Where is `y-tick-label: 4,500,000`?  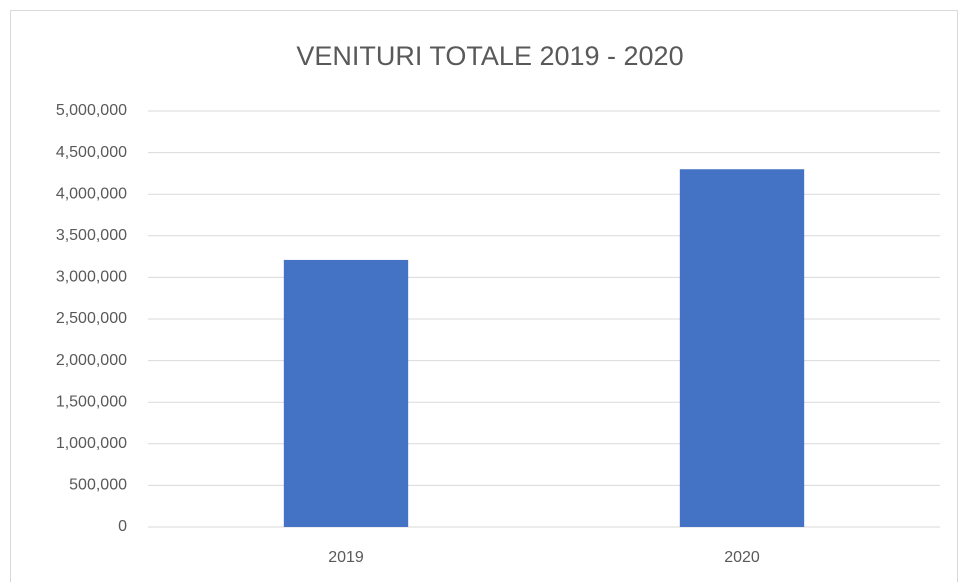 y-tick-label: 4,500,000 is located at coordinates (91, 152).